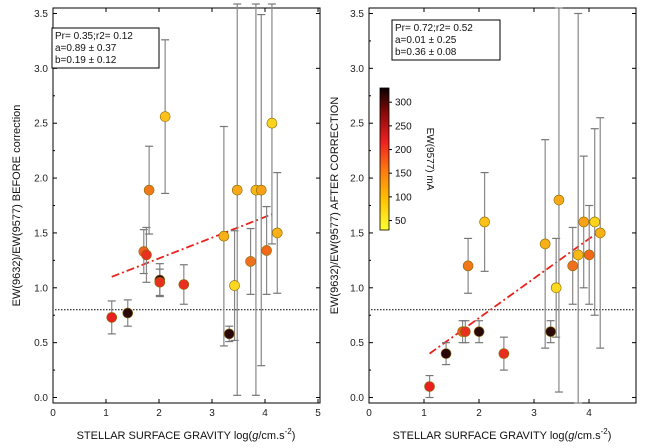  Describe the element at coordinates (403, 103) in the screenshot. I see `colorbar-tick-label: 300` at that location.